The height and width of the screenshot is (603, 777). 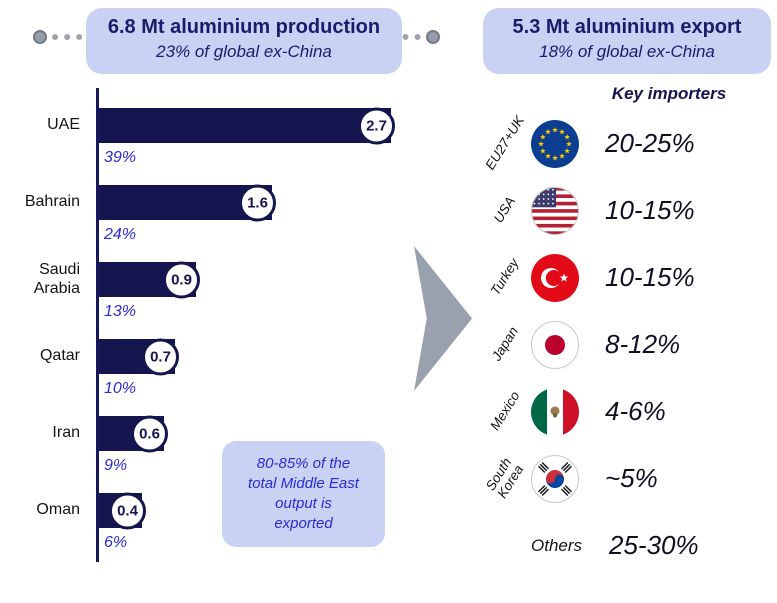 I want to click on bar-area: 0.6 9%, so click(x=284, y=454).